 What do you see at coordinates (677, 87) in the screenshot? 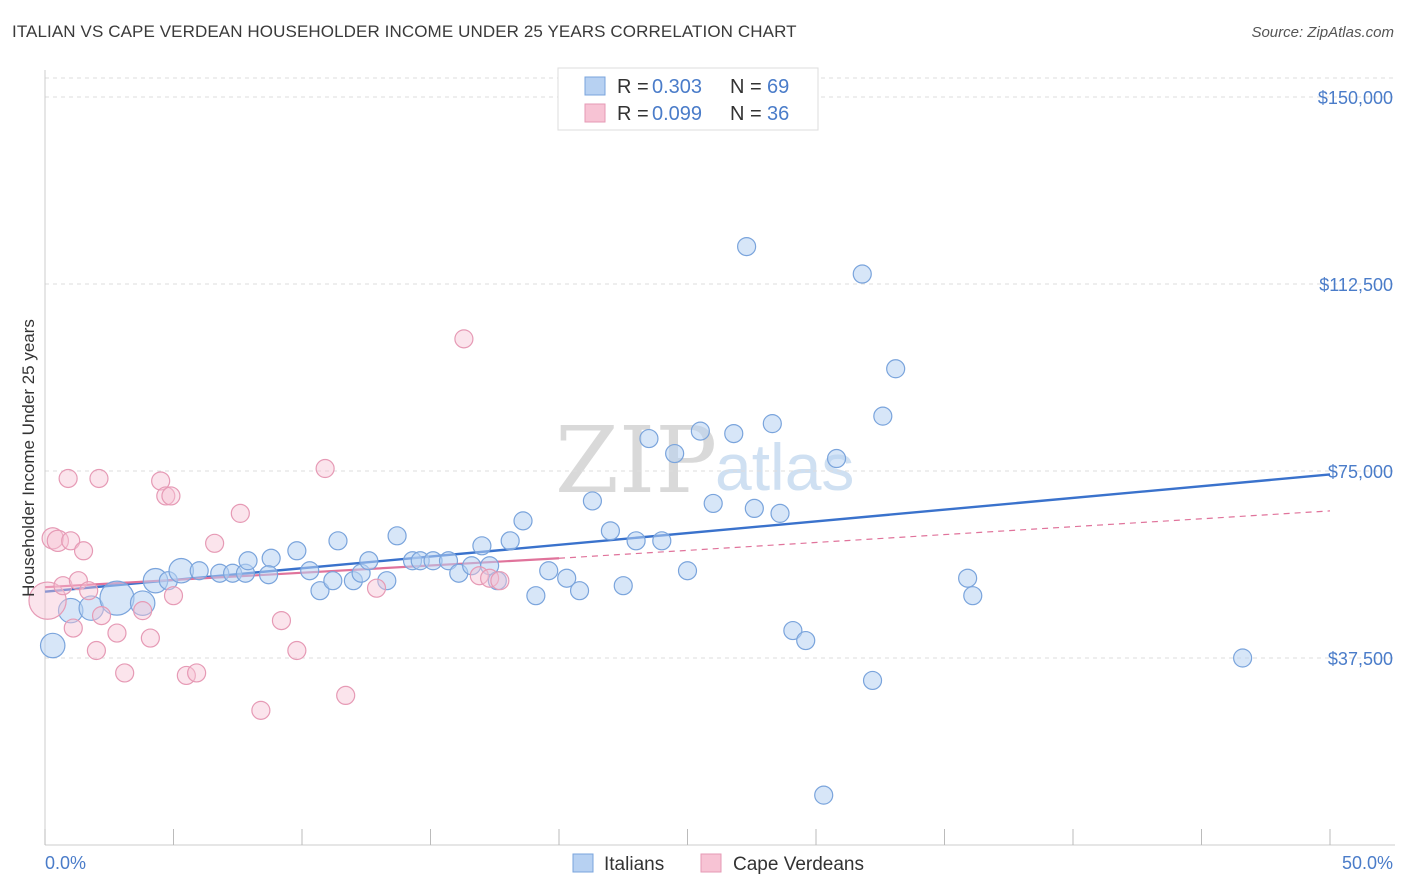
I see `legend-r-value-1: 0.303` at bounding box center [677, 87].